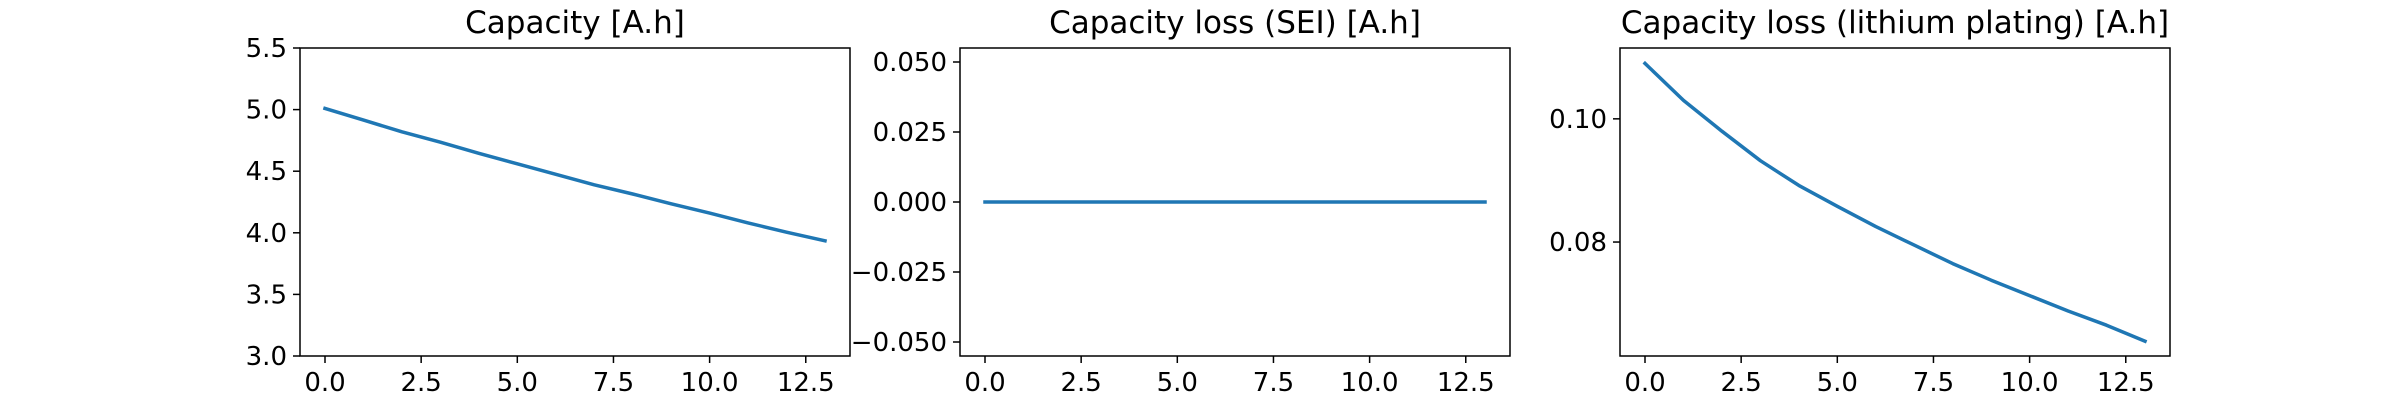 Image resolution: width=2400 pixels, height=400 pixels. I want to click on y-tick-label: 3.0, so click(266, 357).